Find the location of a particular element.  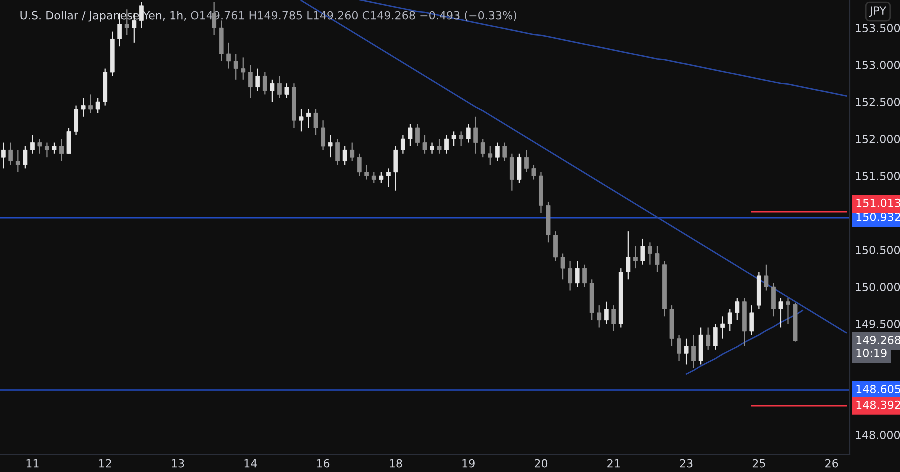

x-tick-label: 11 is located at coordinates (32, 464).